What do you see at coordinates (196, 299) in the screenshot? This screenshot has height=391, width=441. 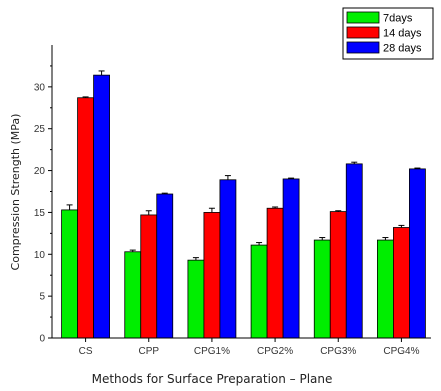 I see `bar-7days-CPG1%` at bounding box center [196, 299].